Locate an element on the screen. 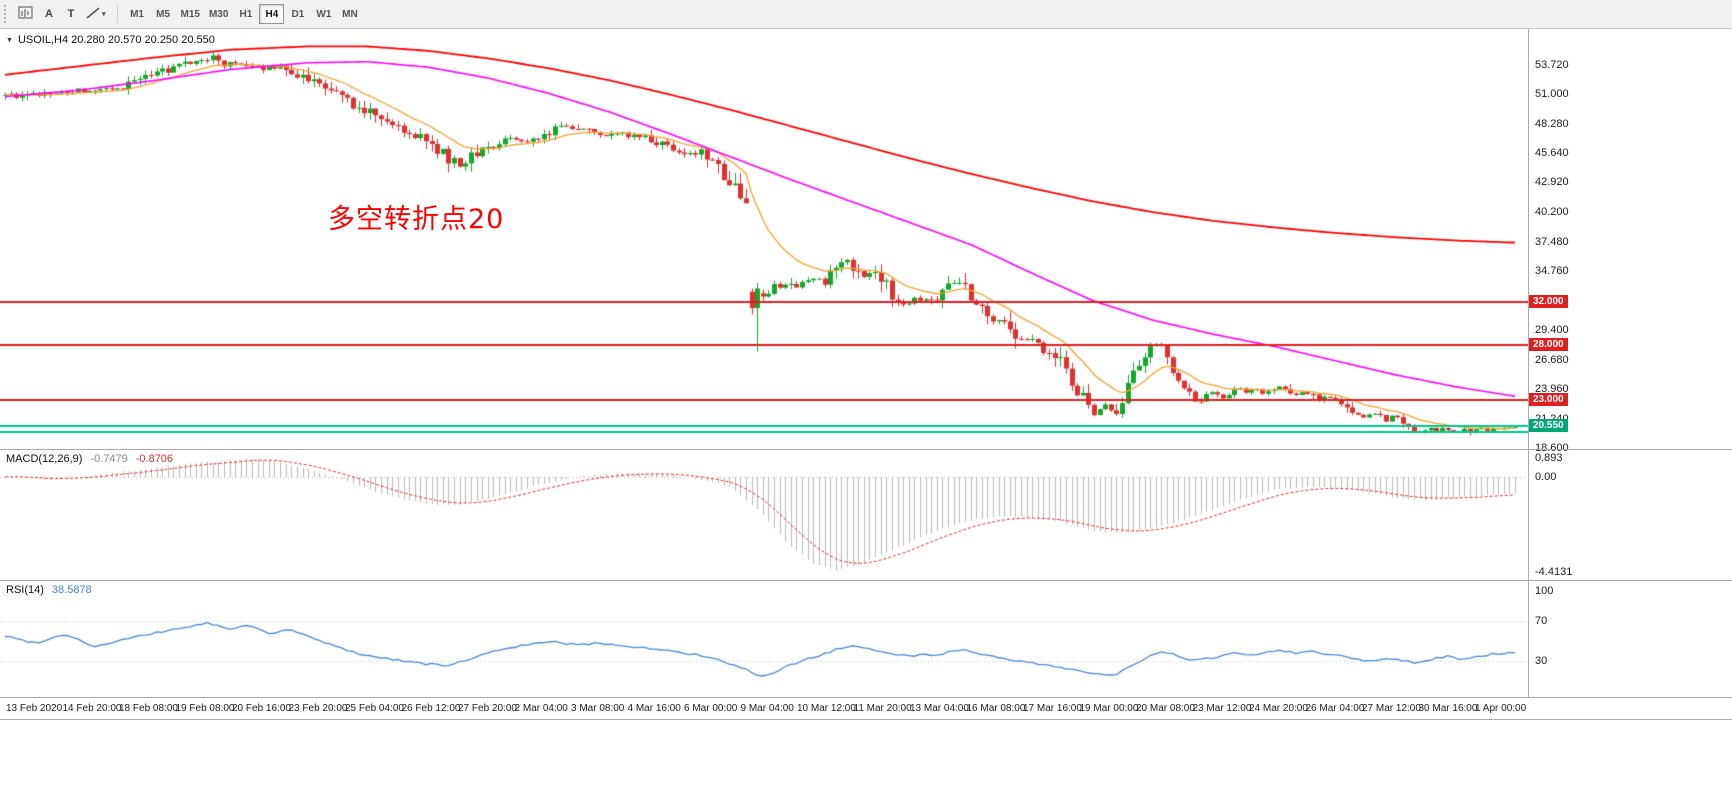 This screenshot has height=794, width=1732. price-axis-label: 40.200 is located at coordinates (1552, 212).